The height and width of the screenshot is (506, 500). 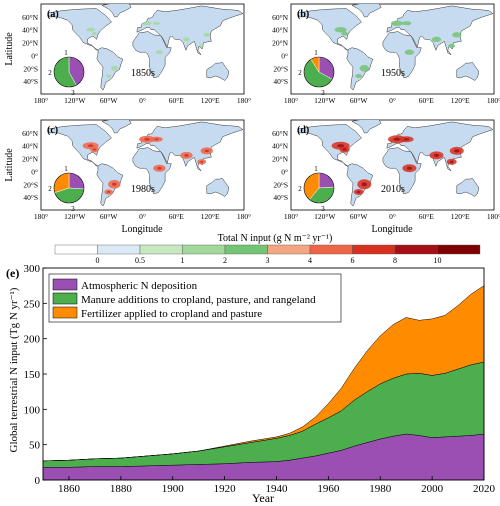 What do you see at coordinates (32, 410) in the screenshot?
I see `y-tick-label: 100` at bounding box center [32, 410].